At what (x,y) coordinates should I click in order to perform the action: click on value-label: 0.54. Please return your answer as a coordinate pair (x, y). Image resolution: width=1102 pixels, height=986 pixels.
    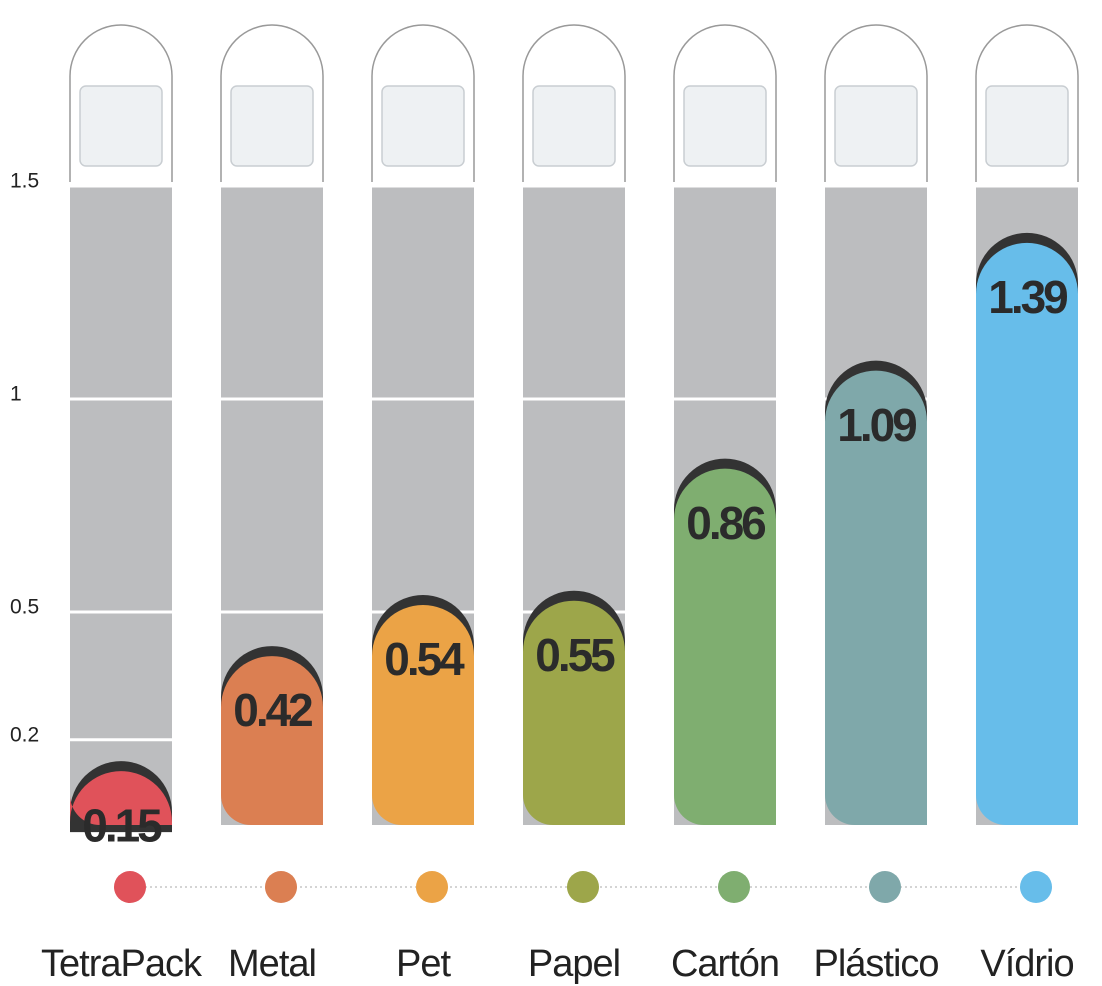
    Looking at the image, I should click on (424, 659).